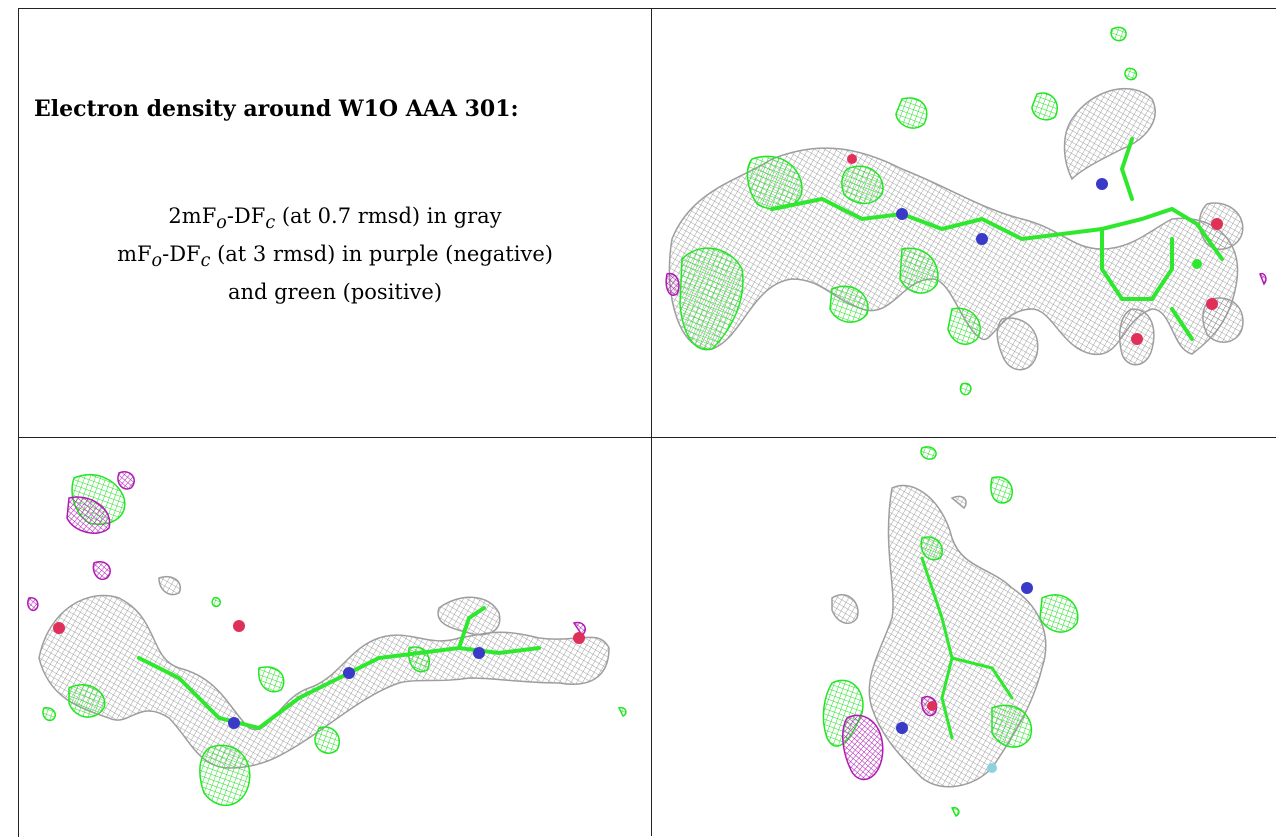 This screenshot has height=837, width=1276. Describe the element at coordinates (192, 216) in the screenshot. I see `legend-line1-prefix: 2mF` at that location.